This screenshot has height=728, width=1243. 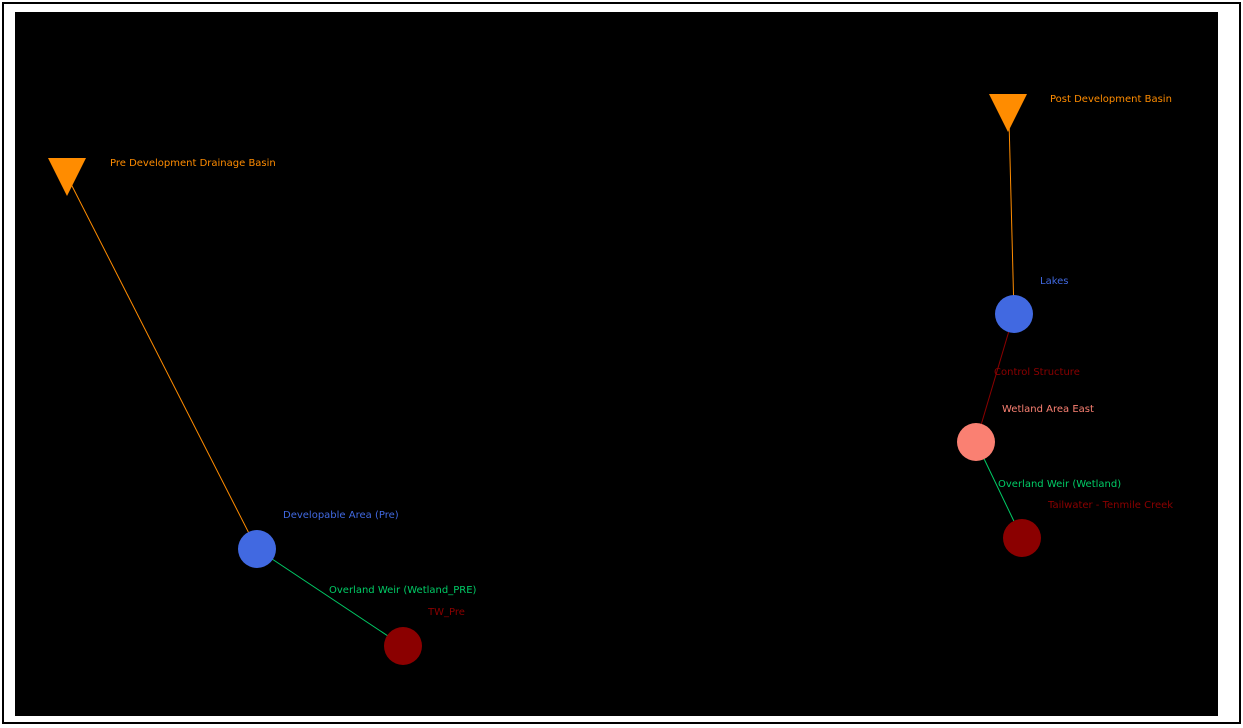 I want to click on node-label-lakes: Lakes, so click(x=1054, y=281).